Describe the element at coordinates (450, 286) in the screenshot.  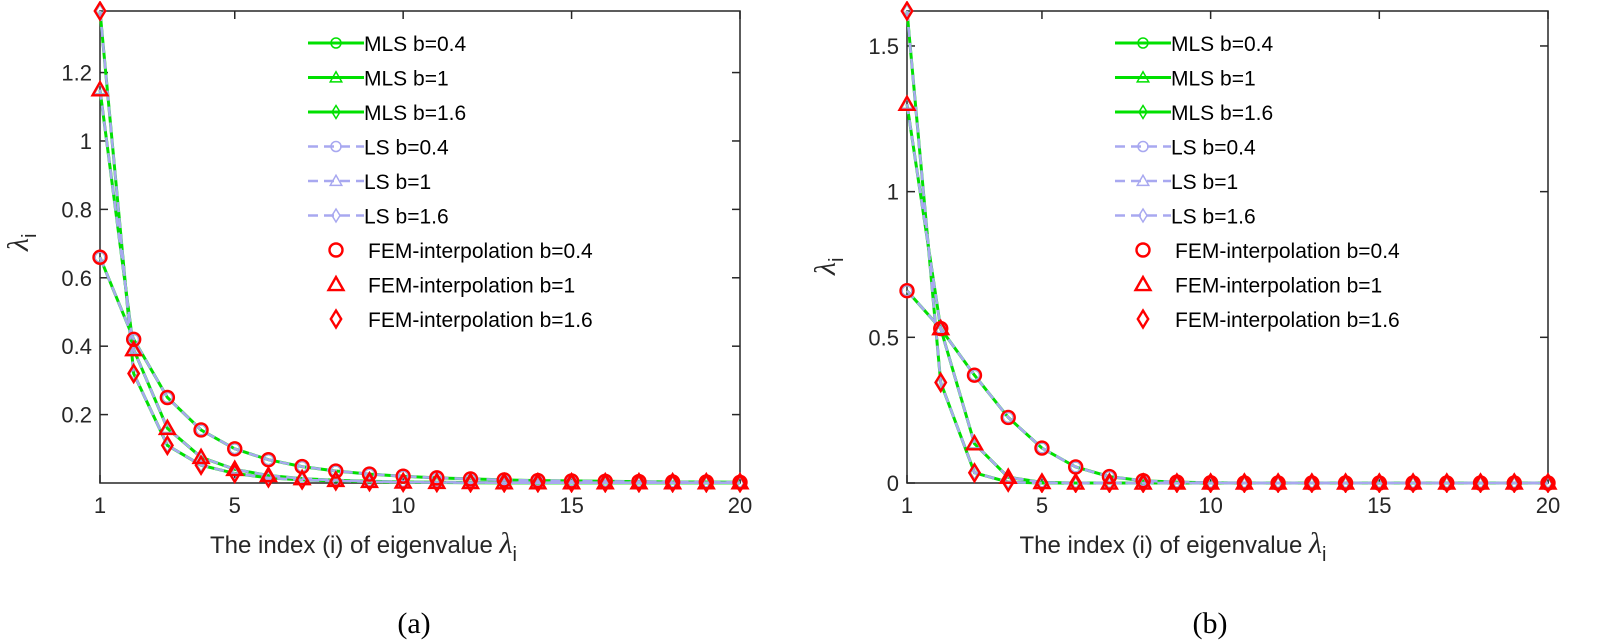
I see `legend-item: FEM-interpolation b=1` at that location.